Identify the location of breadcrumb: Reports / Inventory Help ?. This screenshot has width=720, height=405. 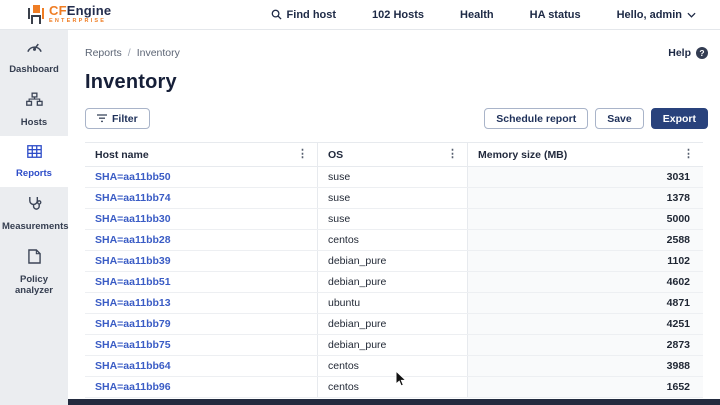
(402, 44).